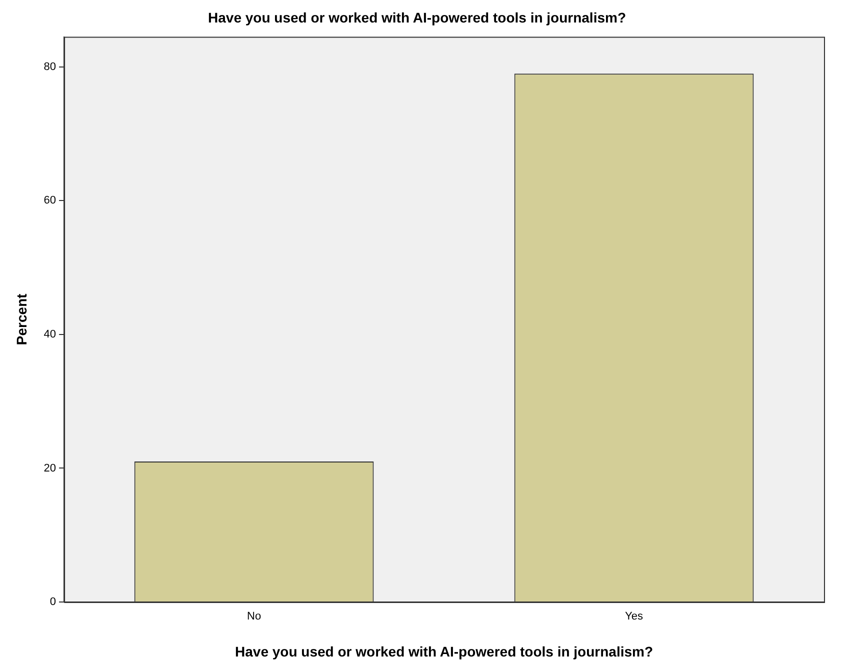 The image size is (842, 671). What do you see at coordinates (50, 334) in the screenshot?
I see `y-tick-label: 40` at bounding box center [50, 334].